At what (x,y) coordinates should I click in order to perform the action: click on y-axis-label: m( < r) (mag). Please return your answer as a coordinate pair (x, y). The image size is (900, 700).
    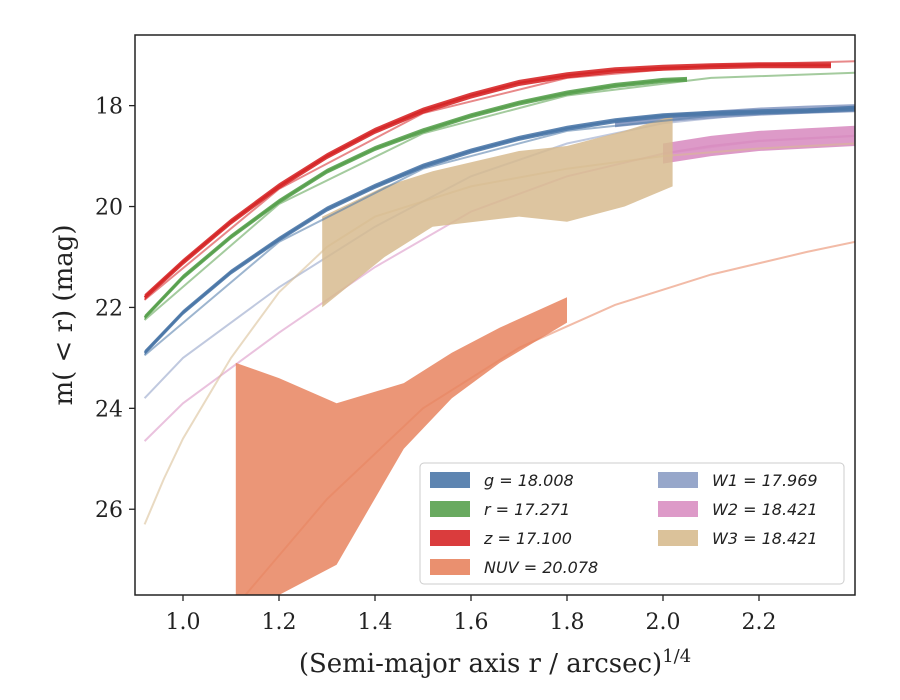
    Looking at the image, I should click on (64, 314).